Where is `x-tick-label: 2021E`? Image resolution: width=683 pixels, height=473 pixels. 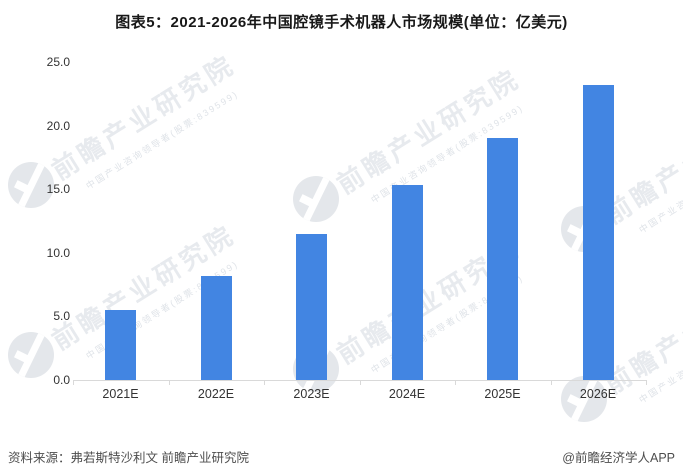
x-tick-label: 2021E is located at coordinates (120, 394).